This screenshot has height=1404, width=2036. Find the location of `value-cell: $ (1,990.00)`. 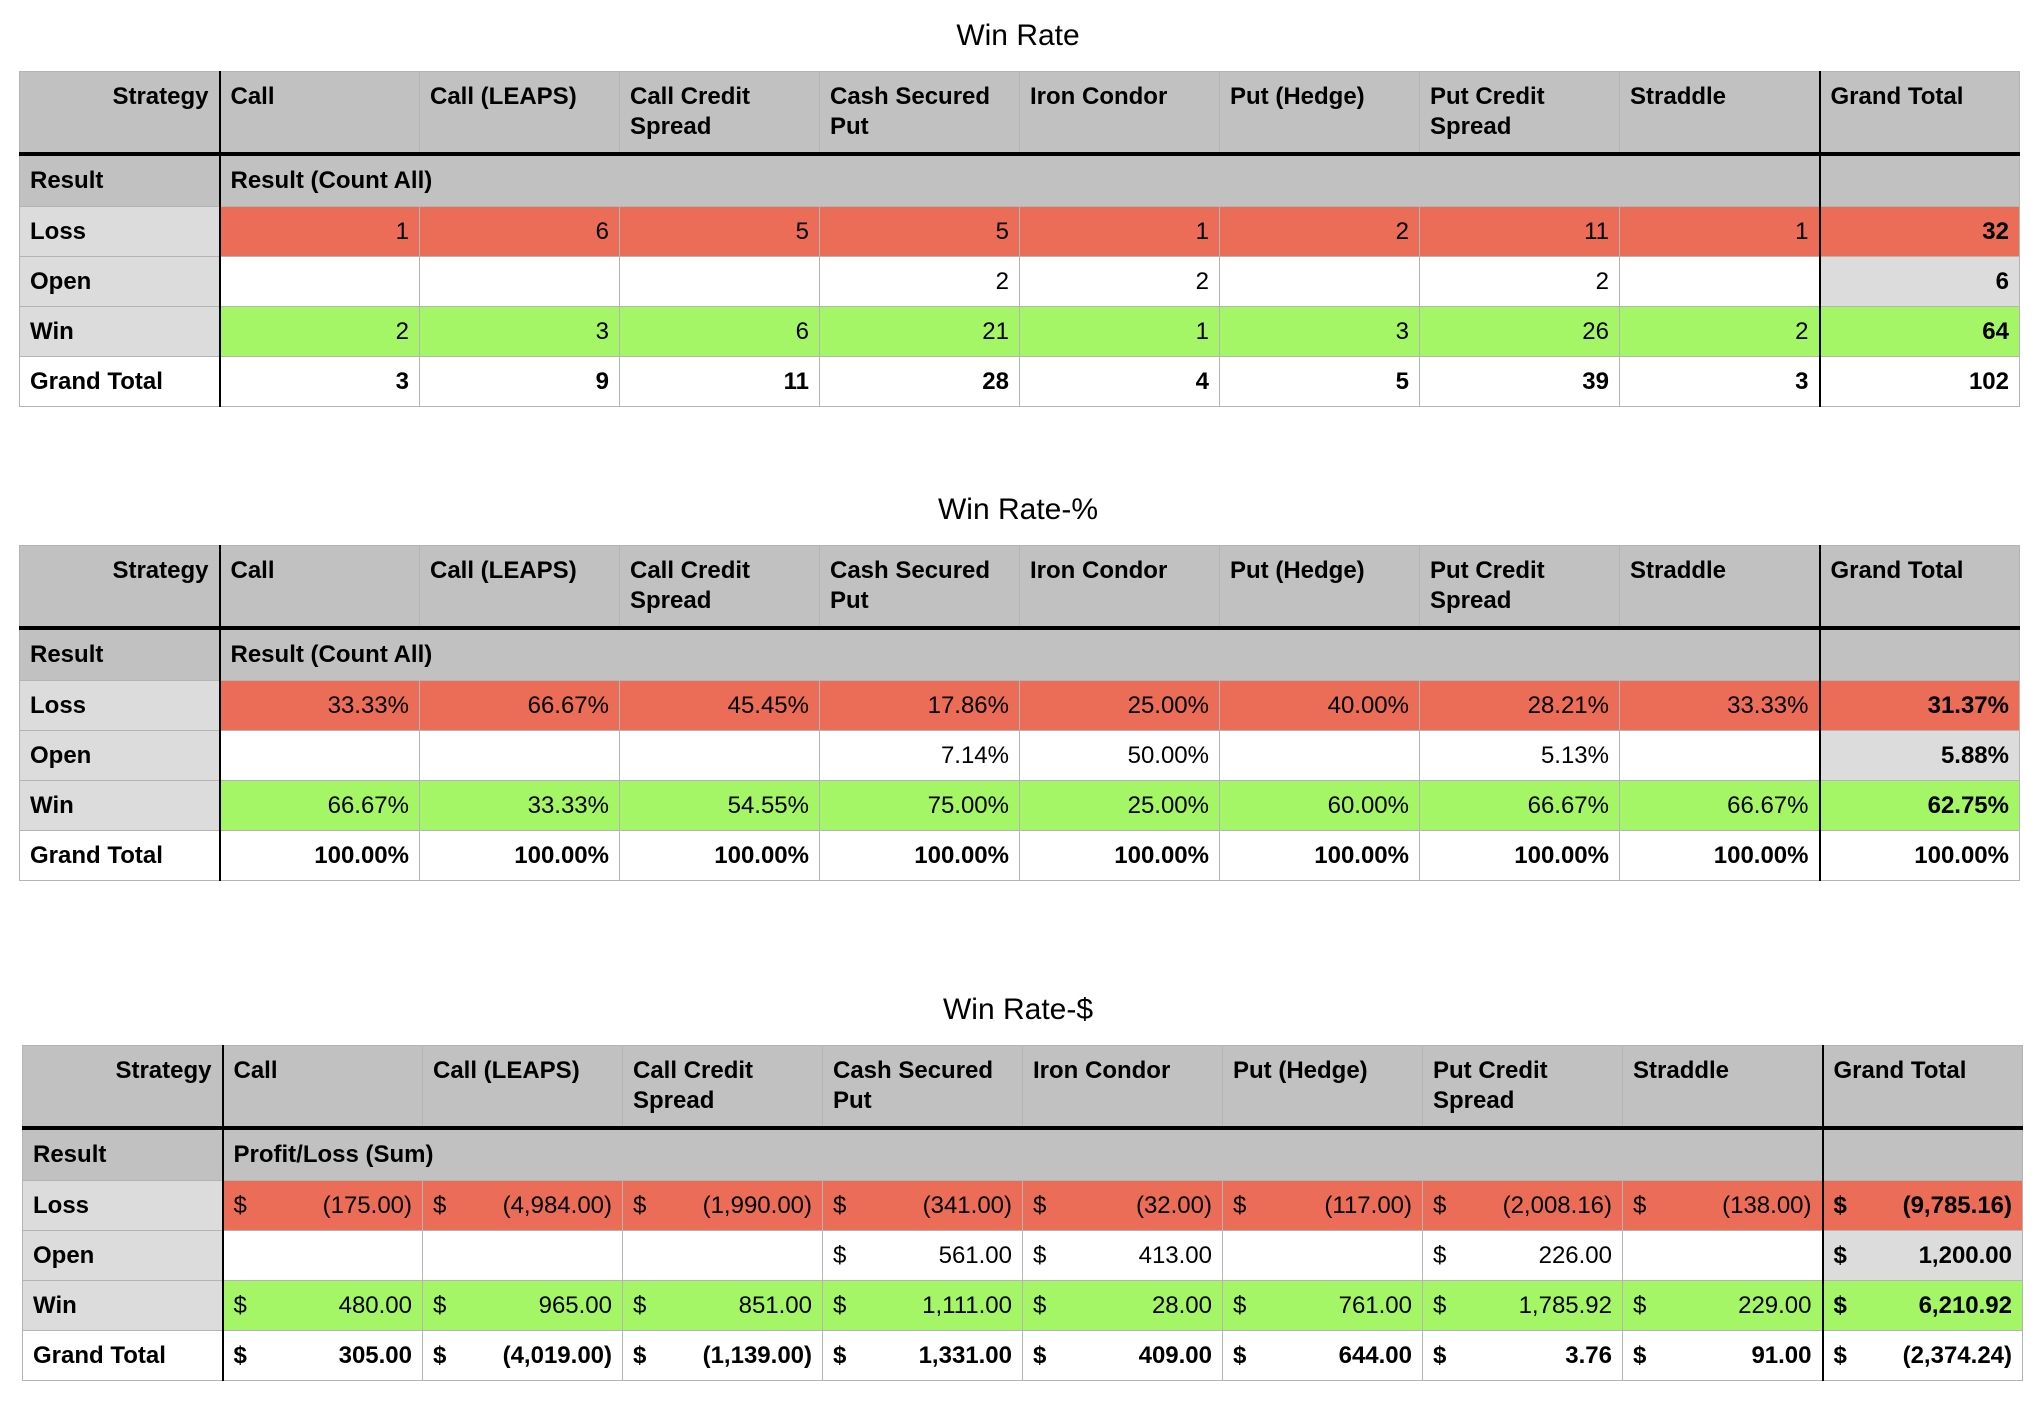

value-cell: $ (1,990.00) is located at coordinates (722, 1205).